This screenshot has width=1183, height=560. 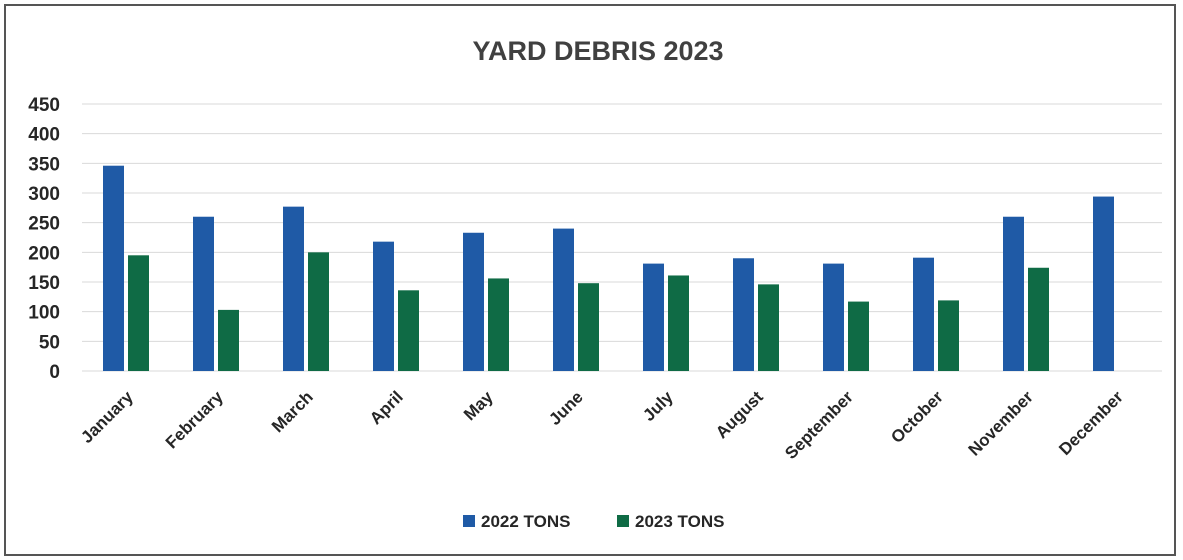 I want to click on x-tick-label: December, so click(x=1091, y=423).